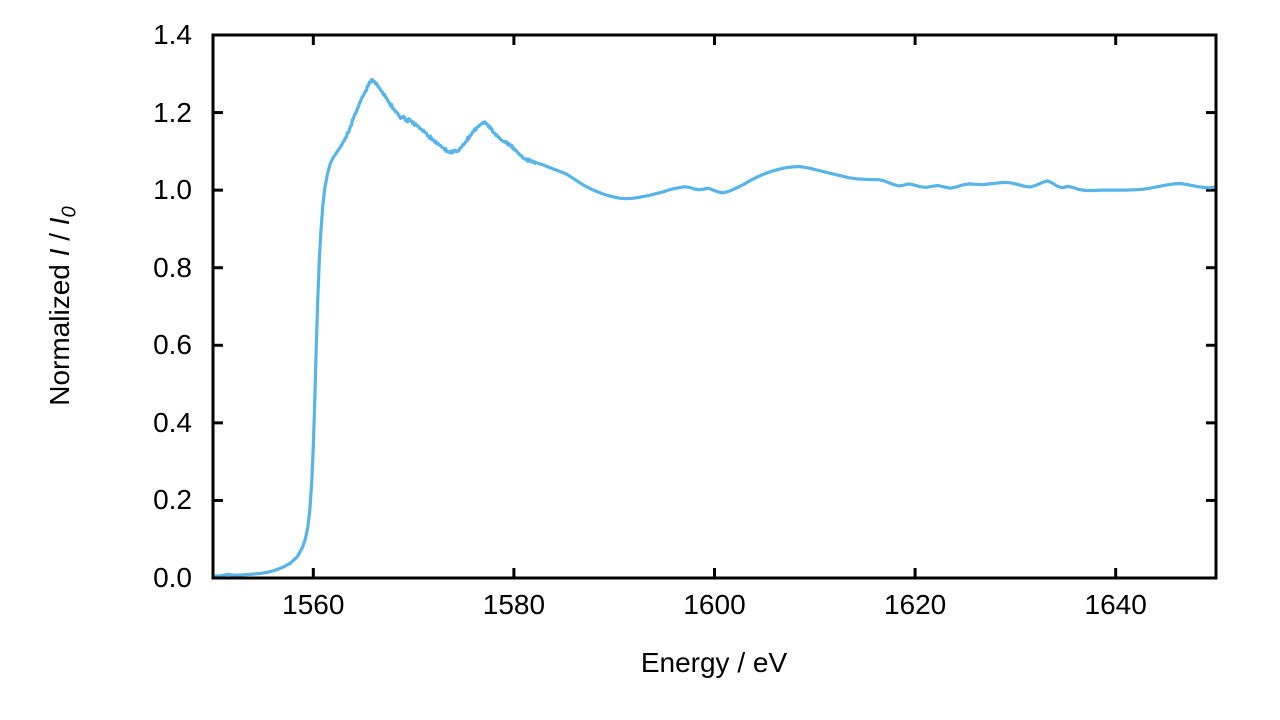 Image resolution: width=1280 pixels, height=720 pixels. Describe the element at coordinates (172, 500) in the screenshot. I see `y-tick-label: 0.2` at that location.